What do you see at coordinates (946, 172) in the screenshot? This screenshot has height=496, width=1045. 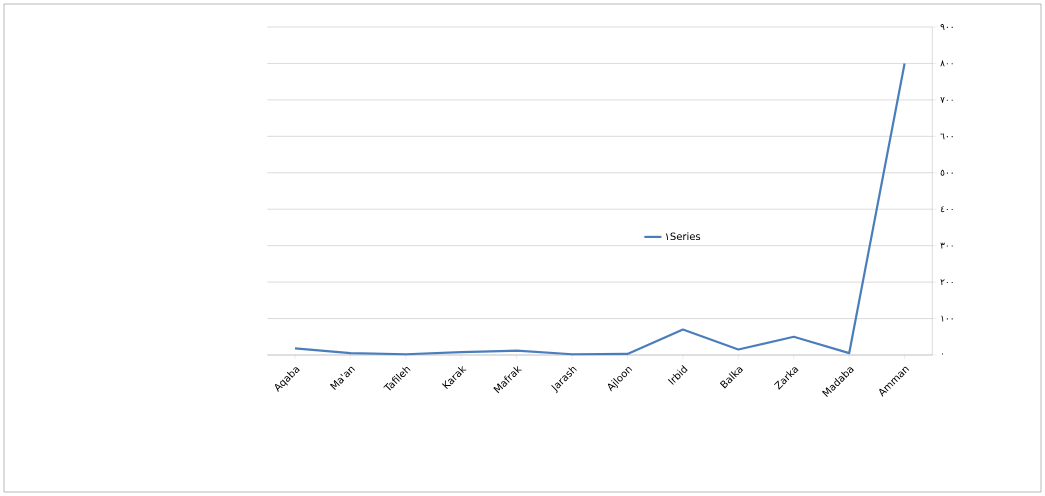 I see `y-tick-label: ٥٠٠` at bounding box center [946, 172].